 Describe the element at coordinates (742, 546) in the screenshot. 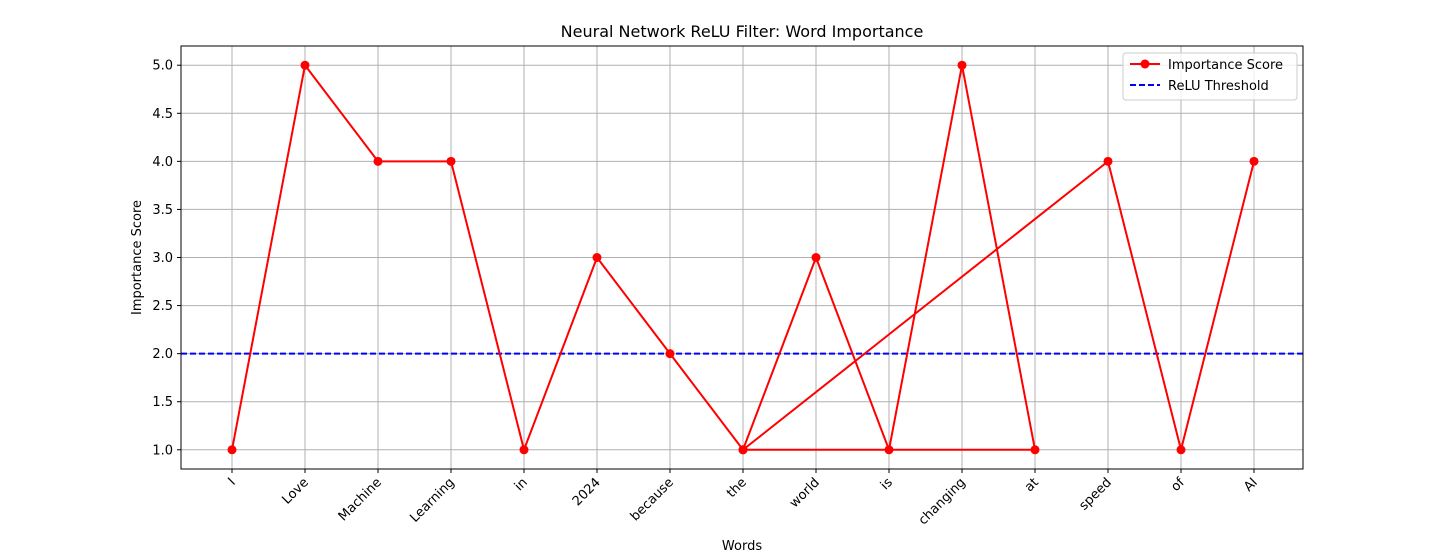

I see `x-axis-title: Words` at that location.